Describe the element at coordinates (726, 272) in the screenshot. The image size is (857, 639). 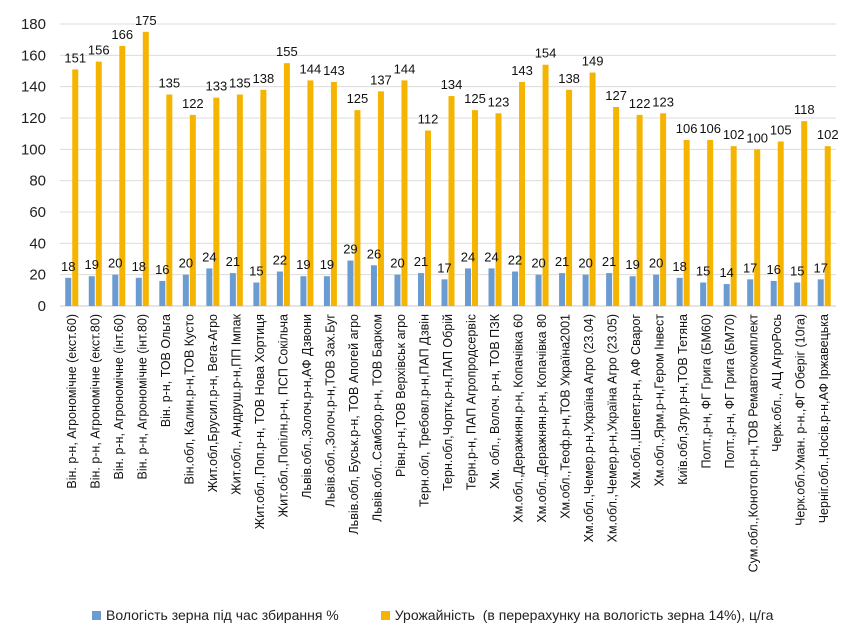
I see `data-label-moisture: 14` at that location.